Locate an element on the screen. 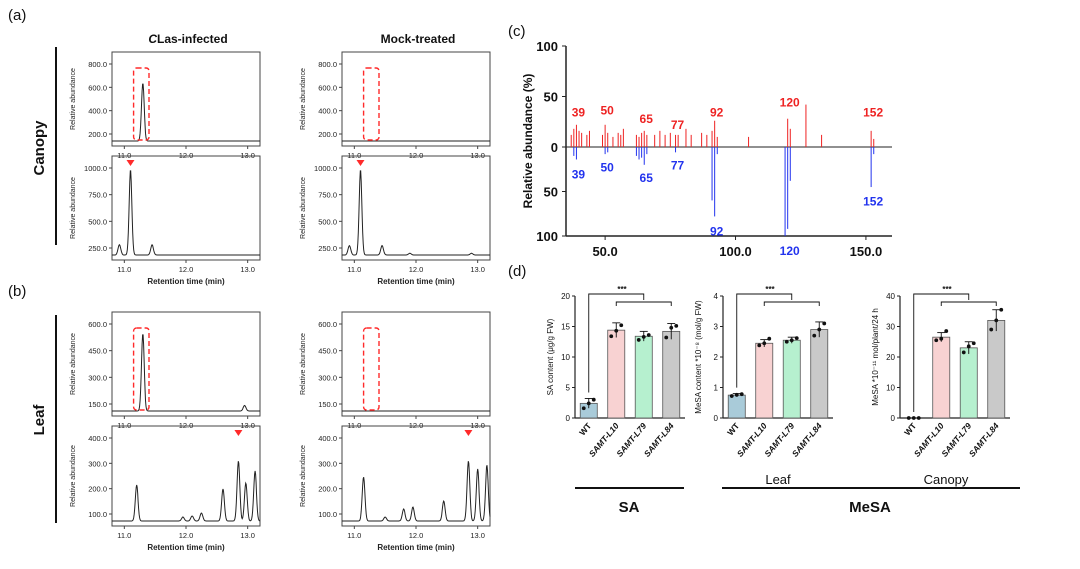  y-axis-label: SA content (μg/g FW) is located at coordinates (550, 356).